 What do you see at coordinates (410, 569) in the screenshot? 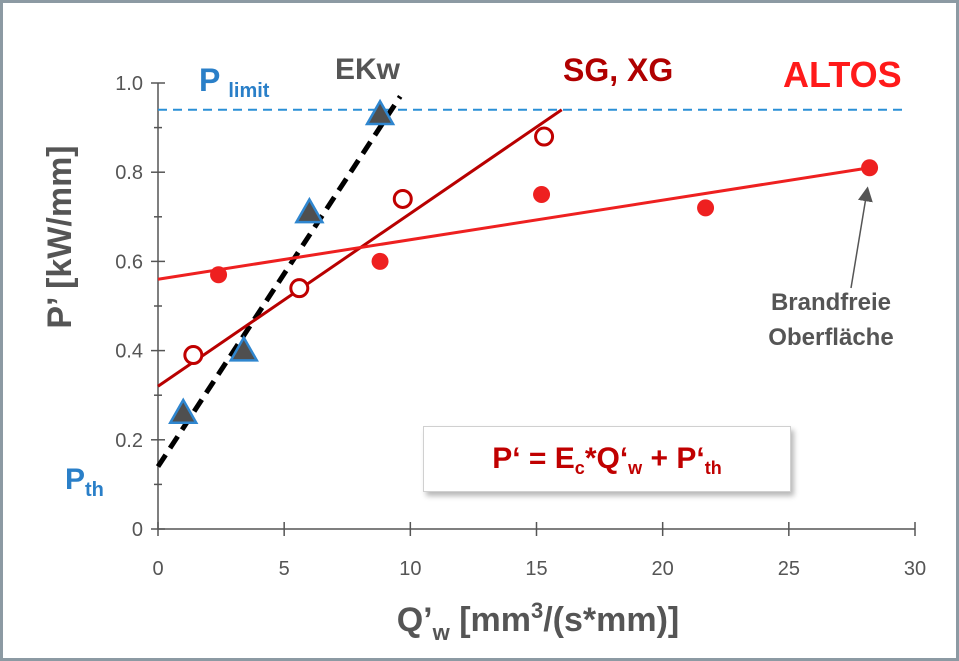
I see `x-tick-label-2: 10` at bounding box center [410, 569].